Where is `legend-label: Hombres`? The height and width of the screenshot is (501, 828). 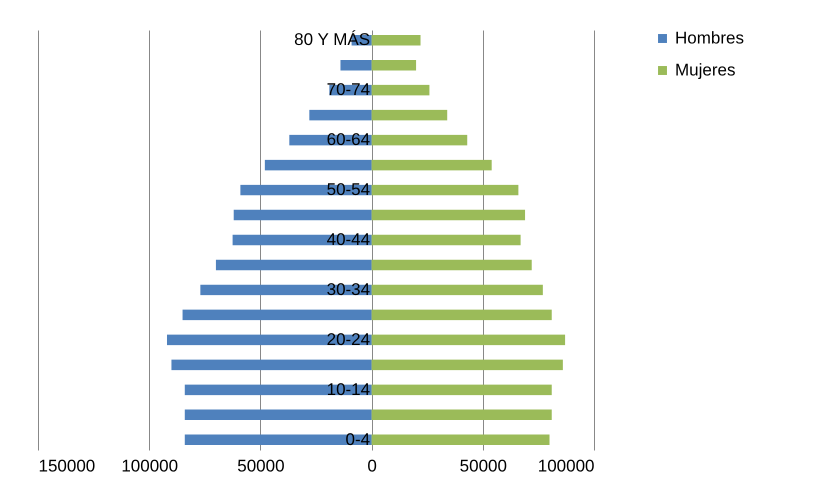
legend-label: Hombres is located at coordinates (709, 38).